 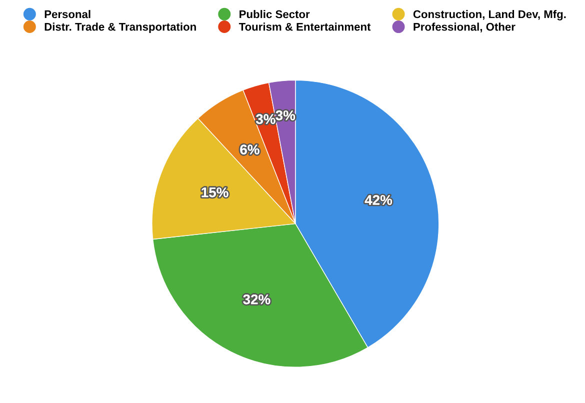 What do you see at coordinates (304, 26) in the screenshot?
I see `legend-label: Tourism & Entertainment` at bounding box center [304, 26].